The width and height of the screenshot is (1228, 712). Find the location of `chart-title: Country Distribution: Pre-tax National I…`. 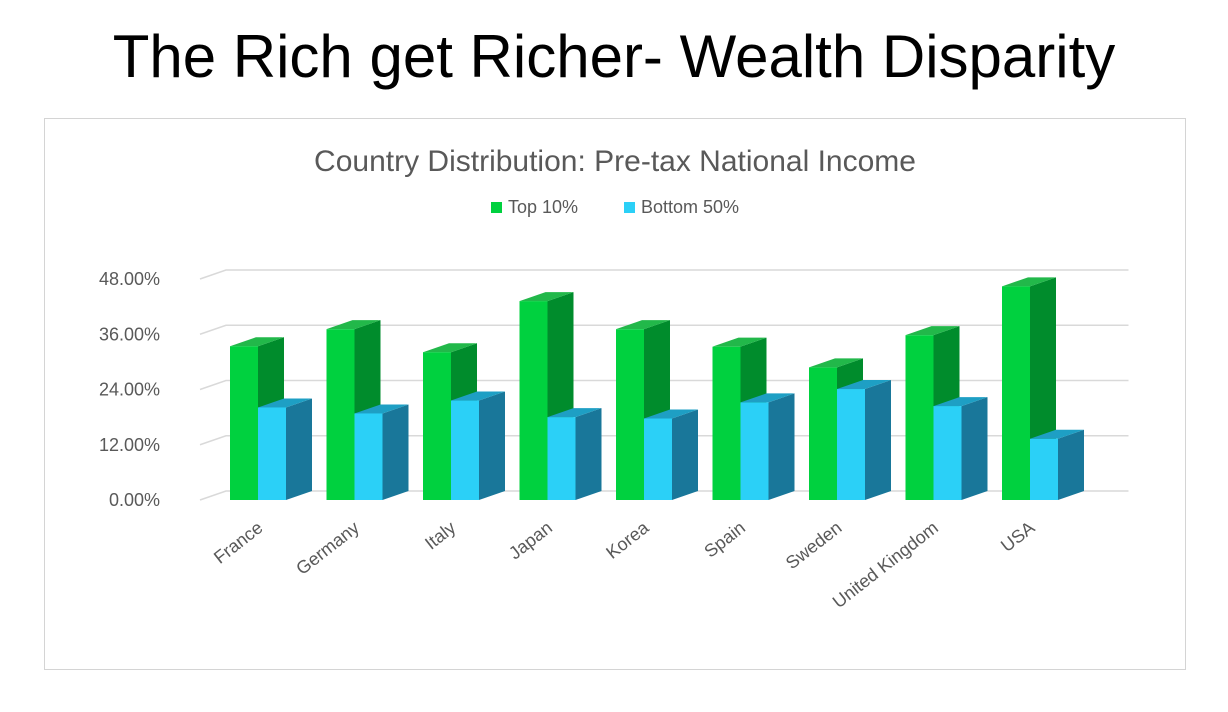

chart-title: Country Distribution: Pre-tax National I… is located at coordinates (615, 161).